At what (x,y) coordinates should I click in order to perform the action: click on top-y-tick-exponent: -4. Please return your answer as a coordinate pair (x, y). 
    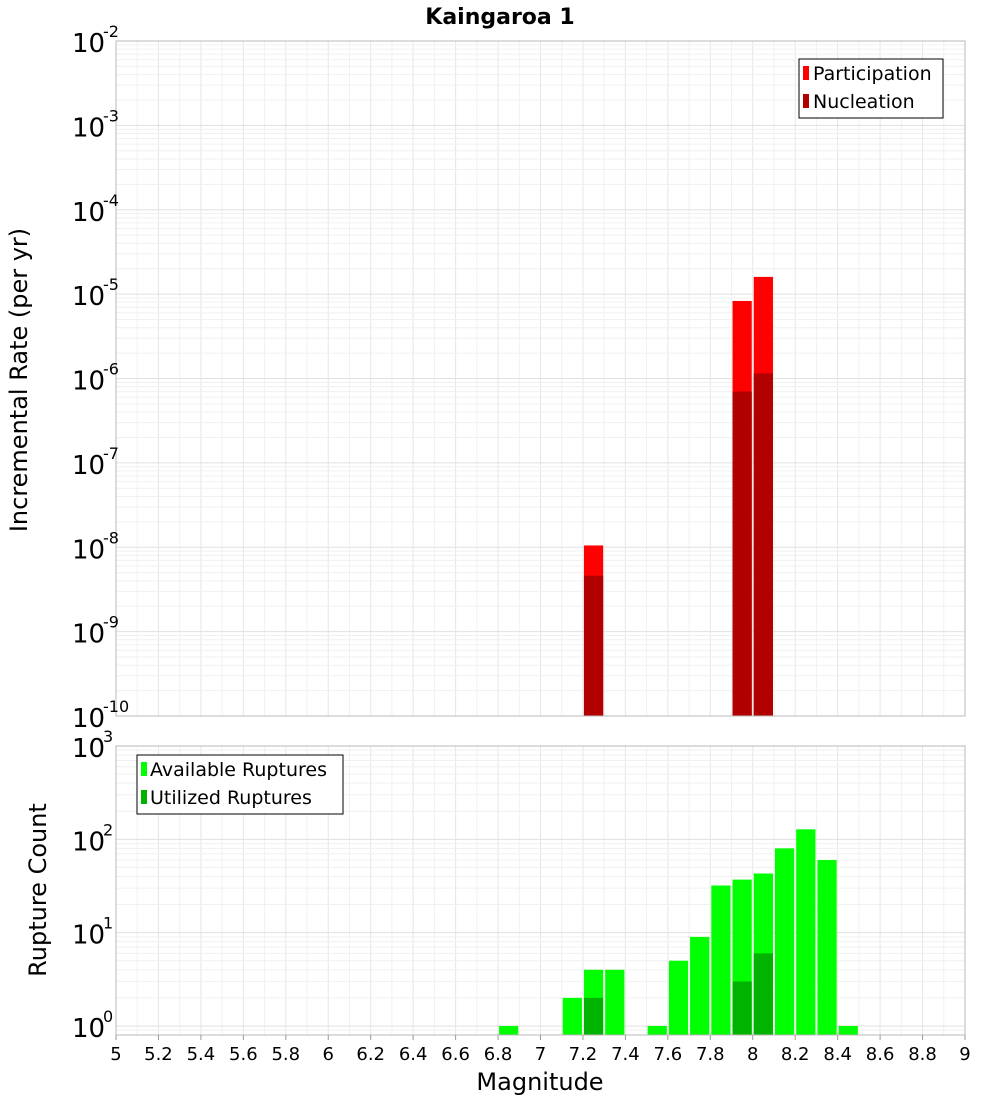
    Looking at the image, I should click on (111, 200).